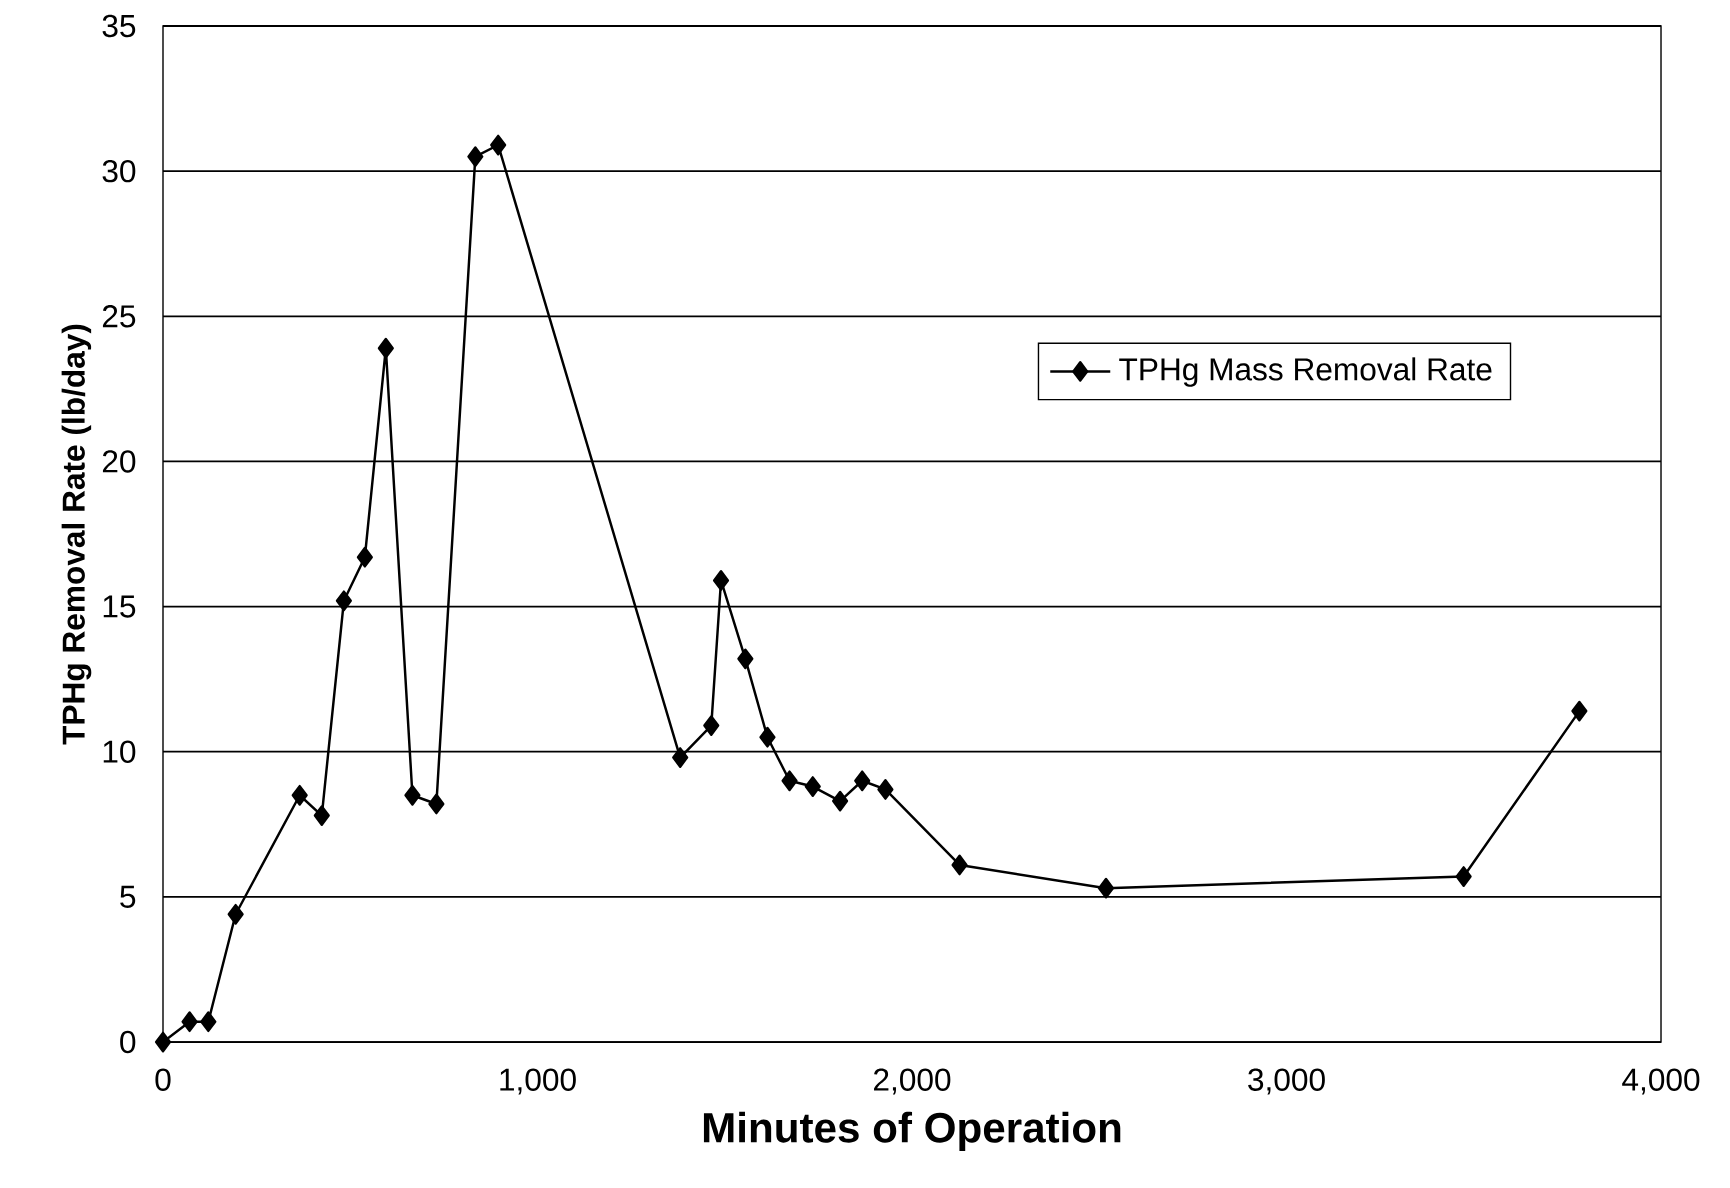 The image size is (1730, 1188). I want to click on y-tick-label: 15, so click(119, 606).